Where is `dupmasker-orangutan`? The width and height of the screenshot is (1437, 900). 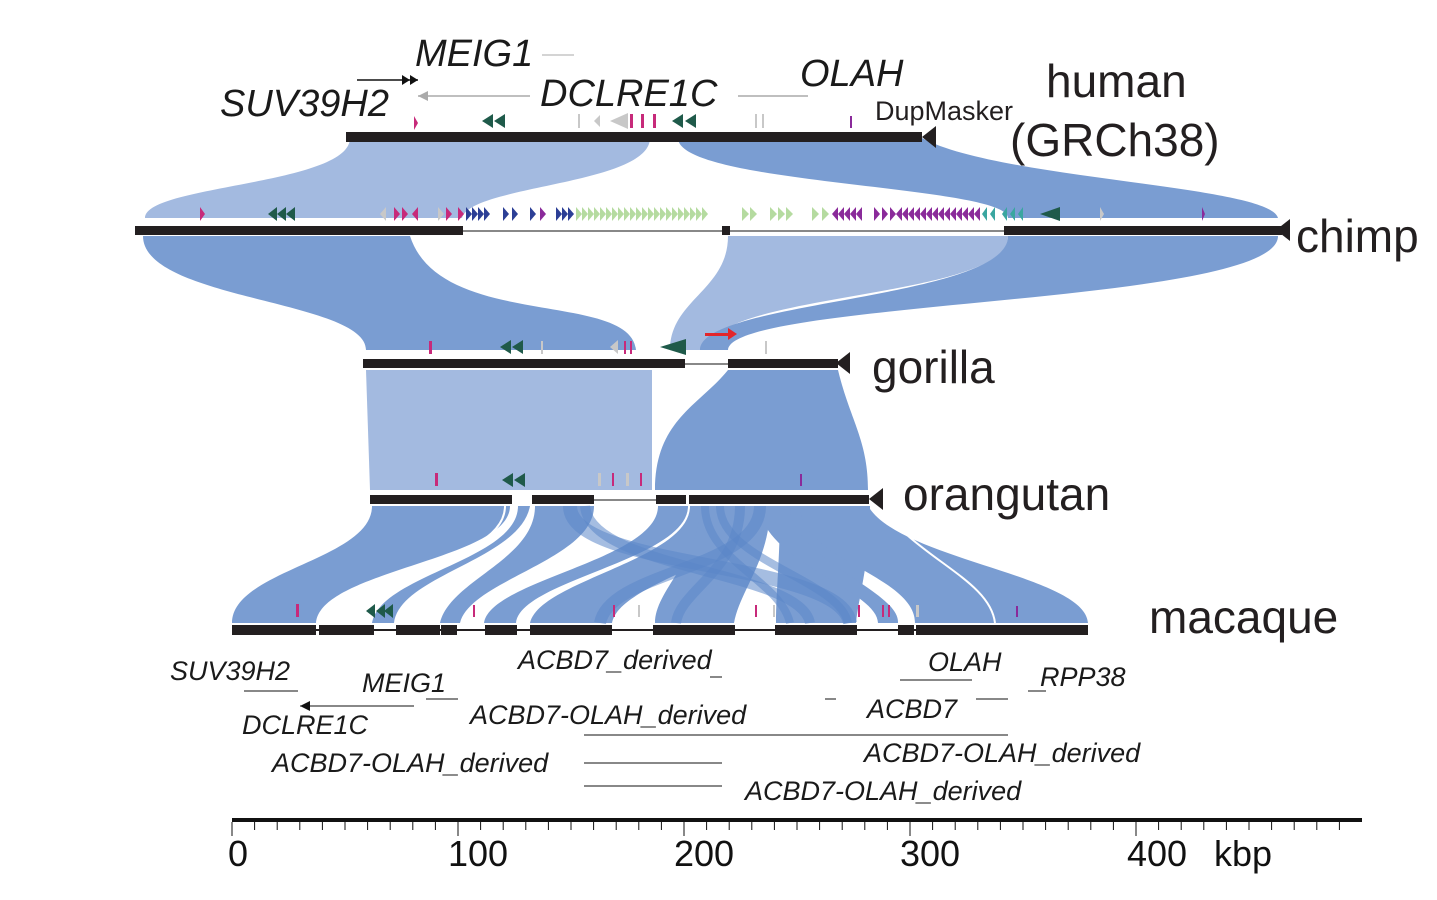
dupmasker-orangutan is located at coordinates (618, 480).